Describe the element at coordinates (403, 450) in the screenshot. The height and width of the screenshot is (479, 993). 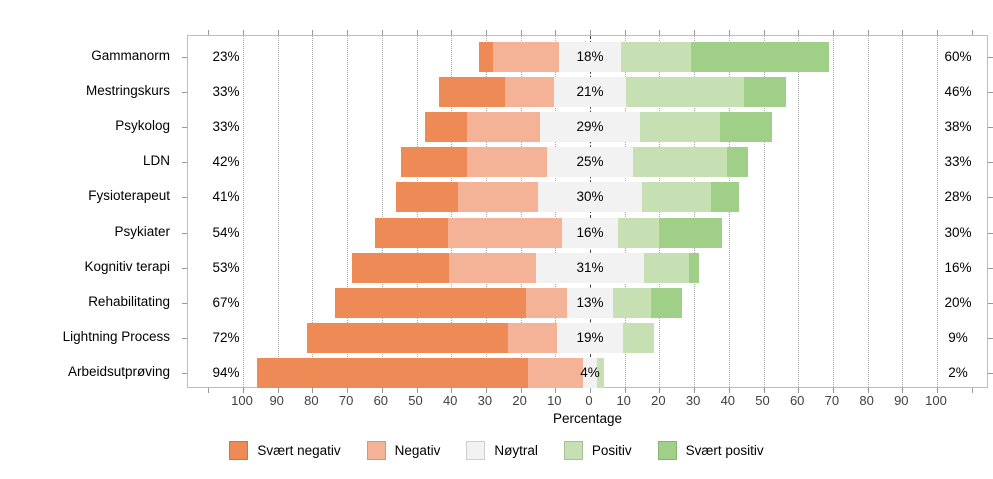
I see `legend-item: Negativ` at that location.